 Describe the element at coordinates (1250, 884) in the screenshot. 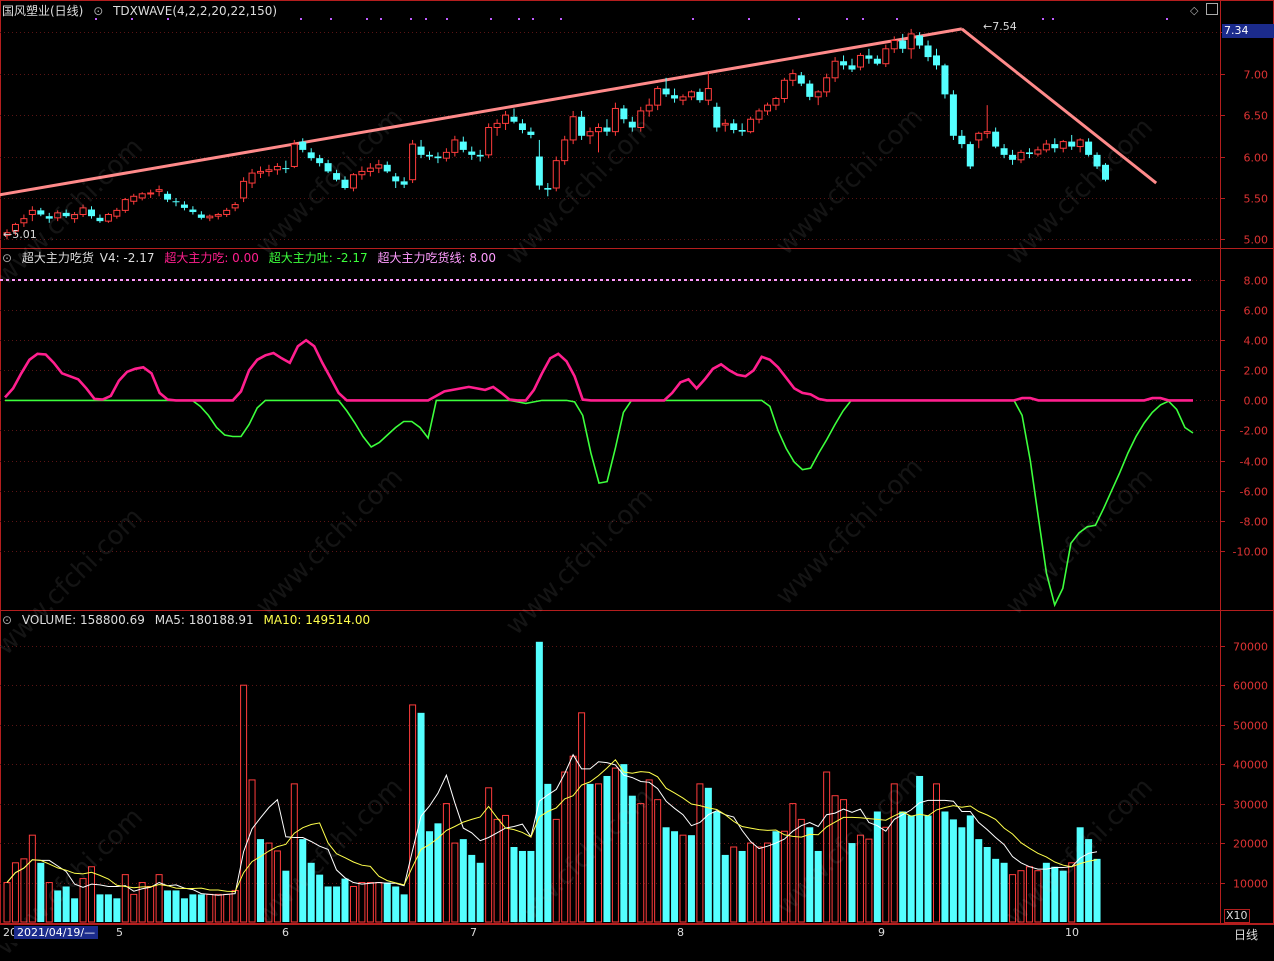

I see `volume-tick-label: 10000` at that location.